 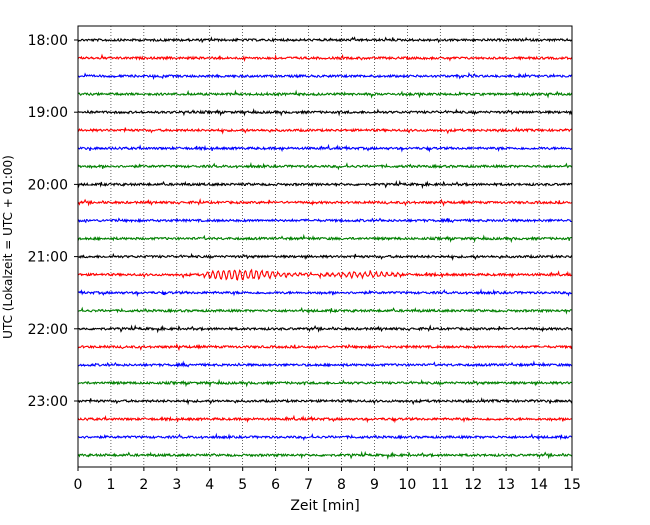 What do you see at coordinates (48, 185) in the screenshot?
I see `y-tick-label: 20:00` at bounding box center [48, 185].